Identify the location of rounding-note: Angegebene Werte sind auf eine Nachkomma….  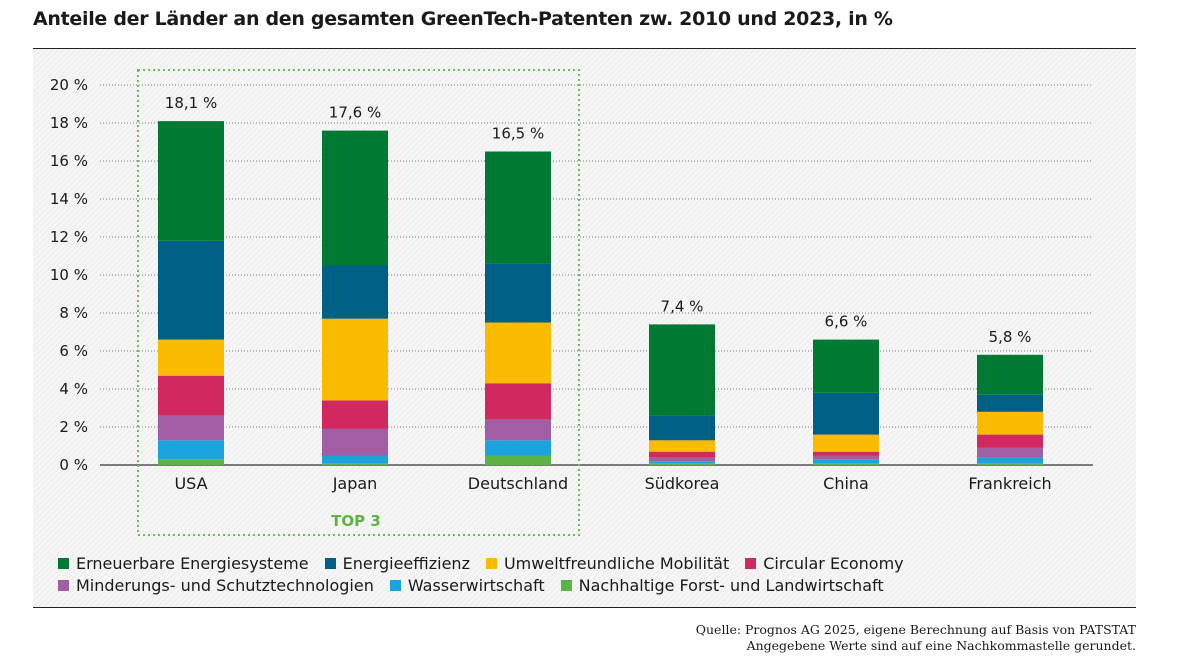
(941, 645).